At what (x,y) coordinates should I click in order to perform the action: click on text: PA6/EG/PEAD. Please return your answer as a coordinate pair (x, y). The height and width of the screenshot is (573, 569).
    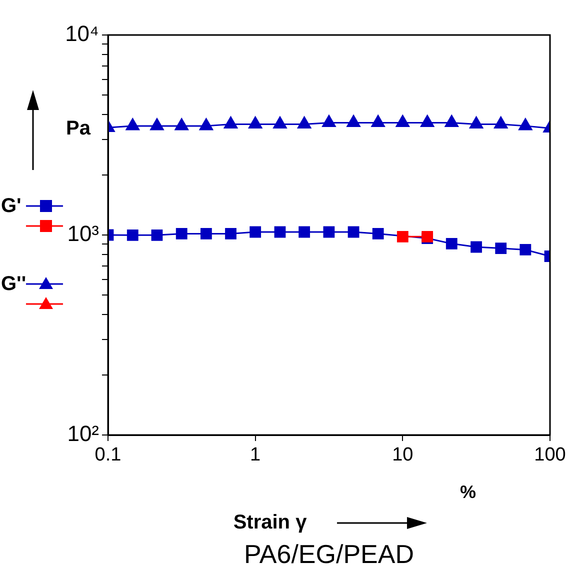
    Looking at the image, I should click on (329, 554).